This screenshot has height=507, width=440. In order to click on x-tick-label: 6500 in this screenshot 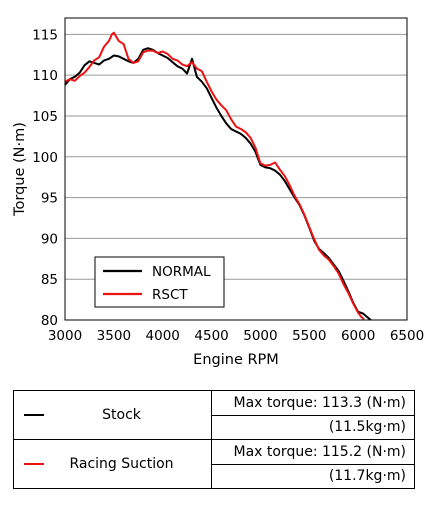, I will do `click(407, 336)`.